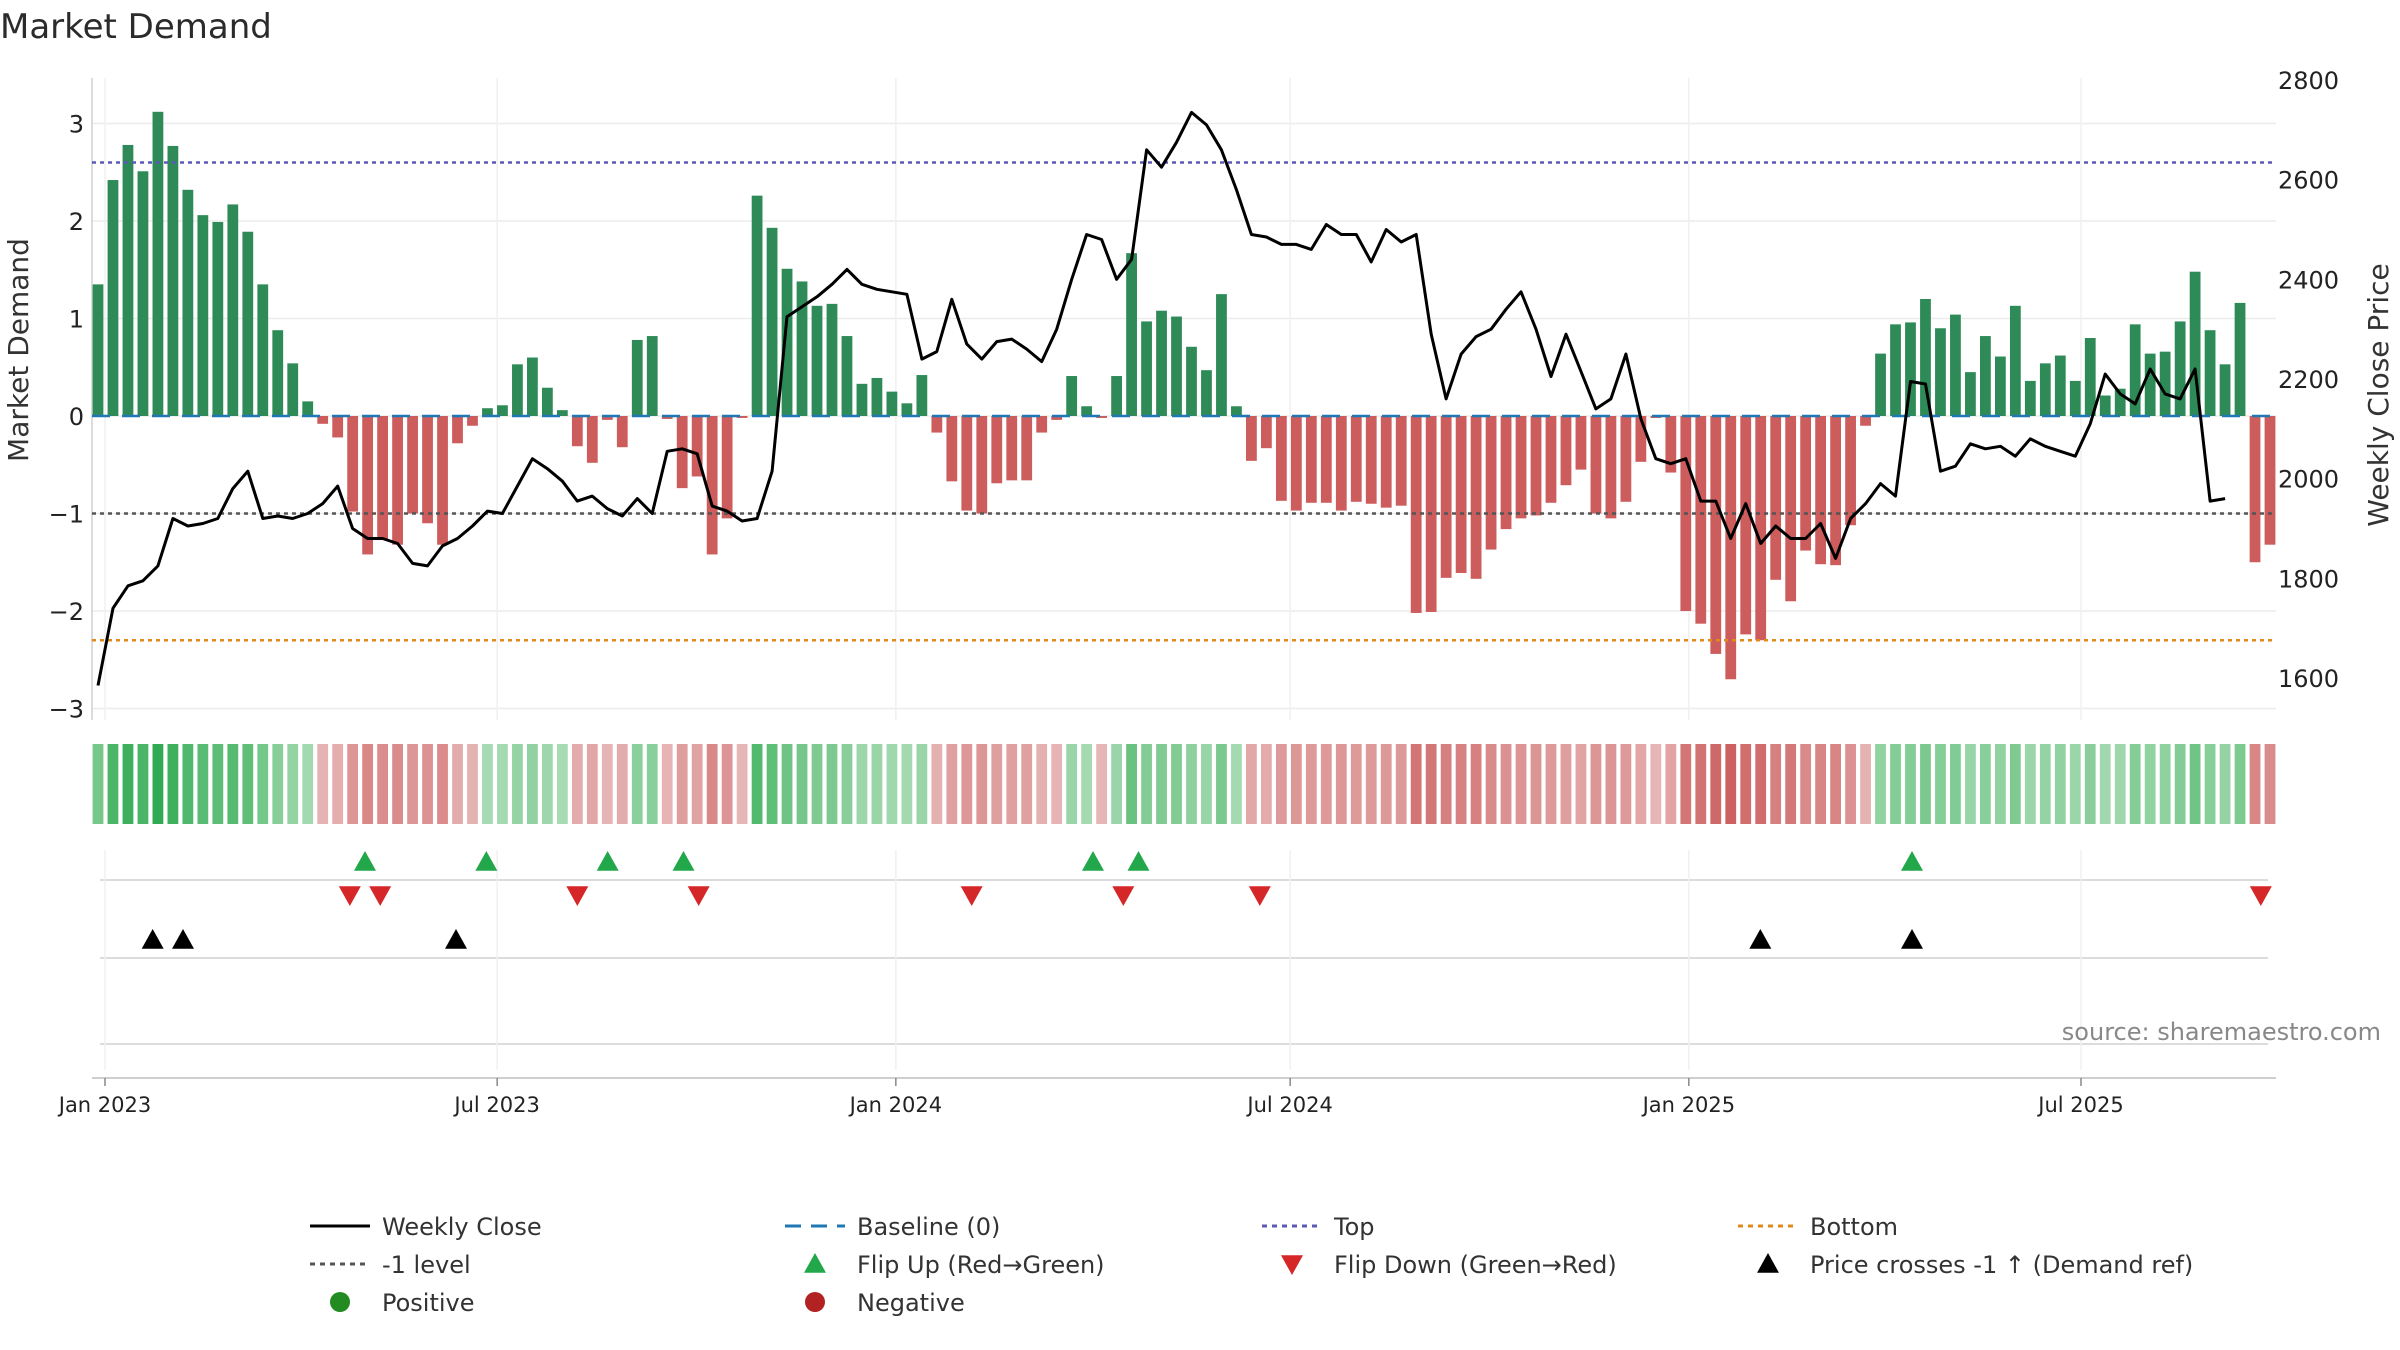  What do you see at coordinates (402, 1303) in the screenshot?
I see `legend-item: Positive` at bounding box center [402, 1303].